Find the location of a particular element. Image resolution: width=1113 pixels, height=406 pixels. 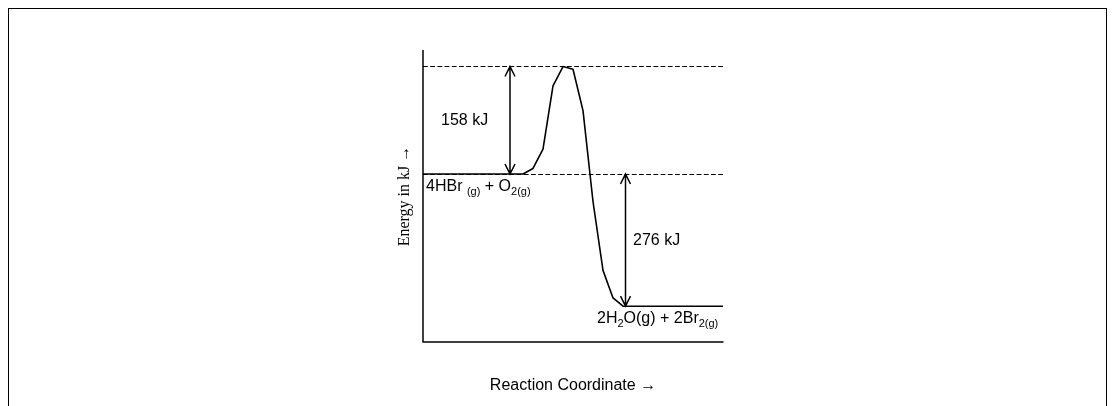

y-axis-title: Energy in kJ → is located at coordinates (404, 196).